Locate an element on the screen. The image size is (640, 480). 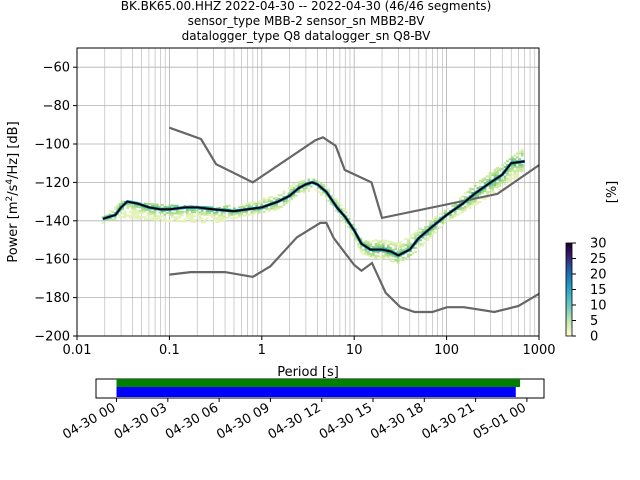
colorbar-gradient is located at coordinates (569, 289).